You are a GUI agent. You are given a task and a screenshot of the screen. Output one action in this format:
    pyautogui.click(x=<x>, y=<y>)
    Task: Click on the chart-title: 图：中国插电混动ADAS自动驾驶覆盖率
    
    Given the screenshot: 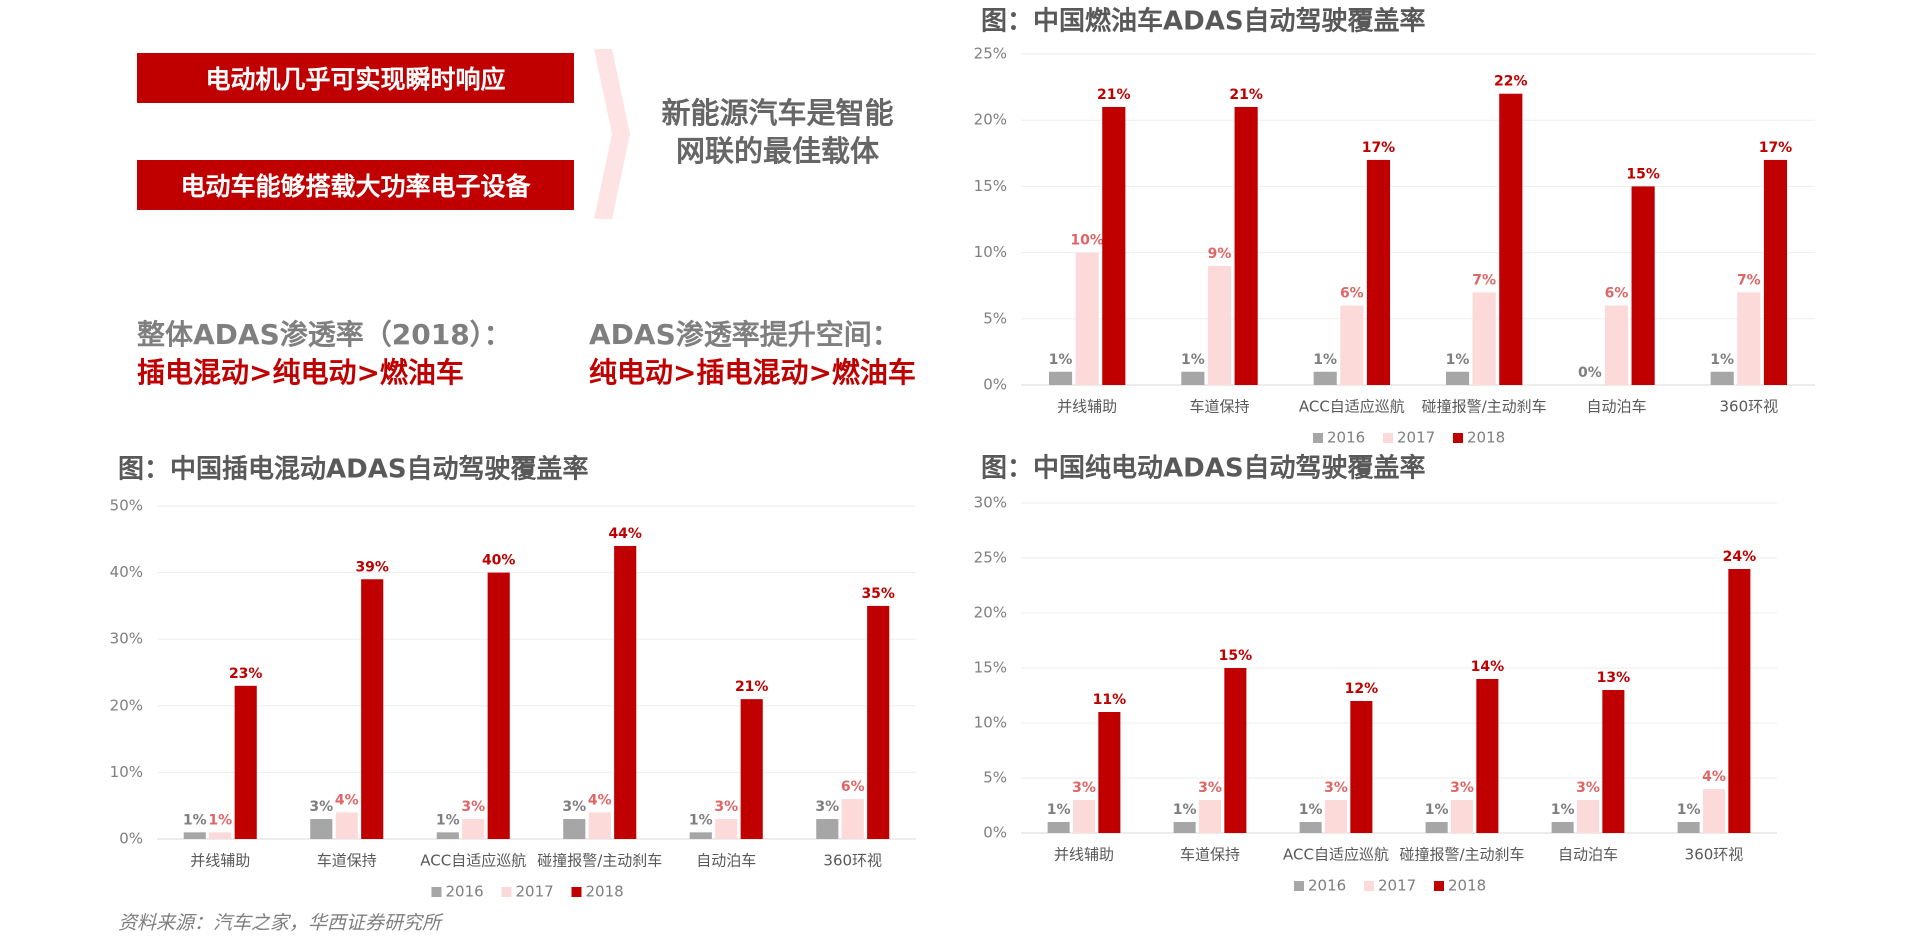 What is the action you would take?
    pyautogui.click(x=353, y=469)
    